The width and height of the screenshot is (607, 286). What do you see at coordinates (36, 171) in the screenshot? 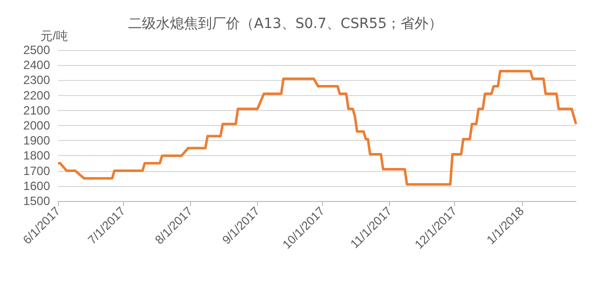
I see `y-tick-label: 1700` at bounding box center [36, 171].